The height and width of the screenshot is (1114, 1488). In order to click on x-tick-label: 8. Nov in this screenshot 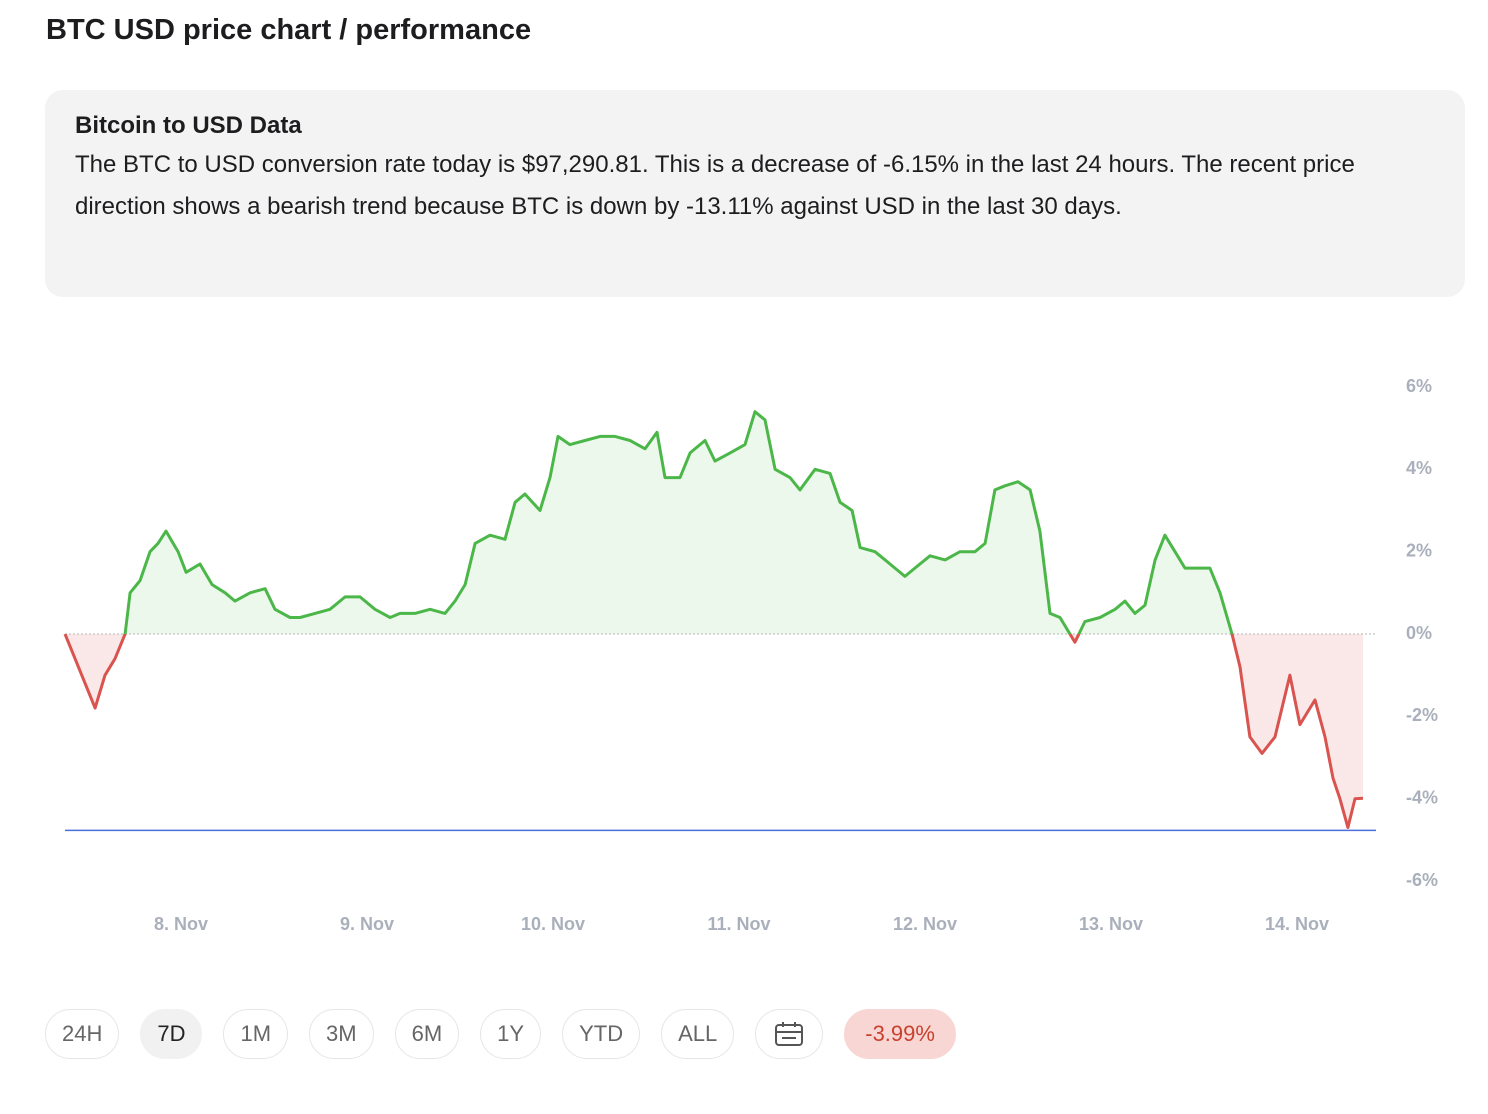, I will do `click(181, 924)`.